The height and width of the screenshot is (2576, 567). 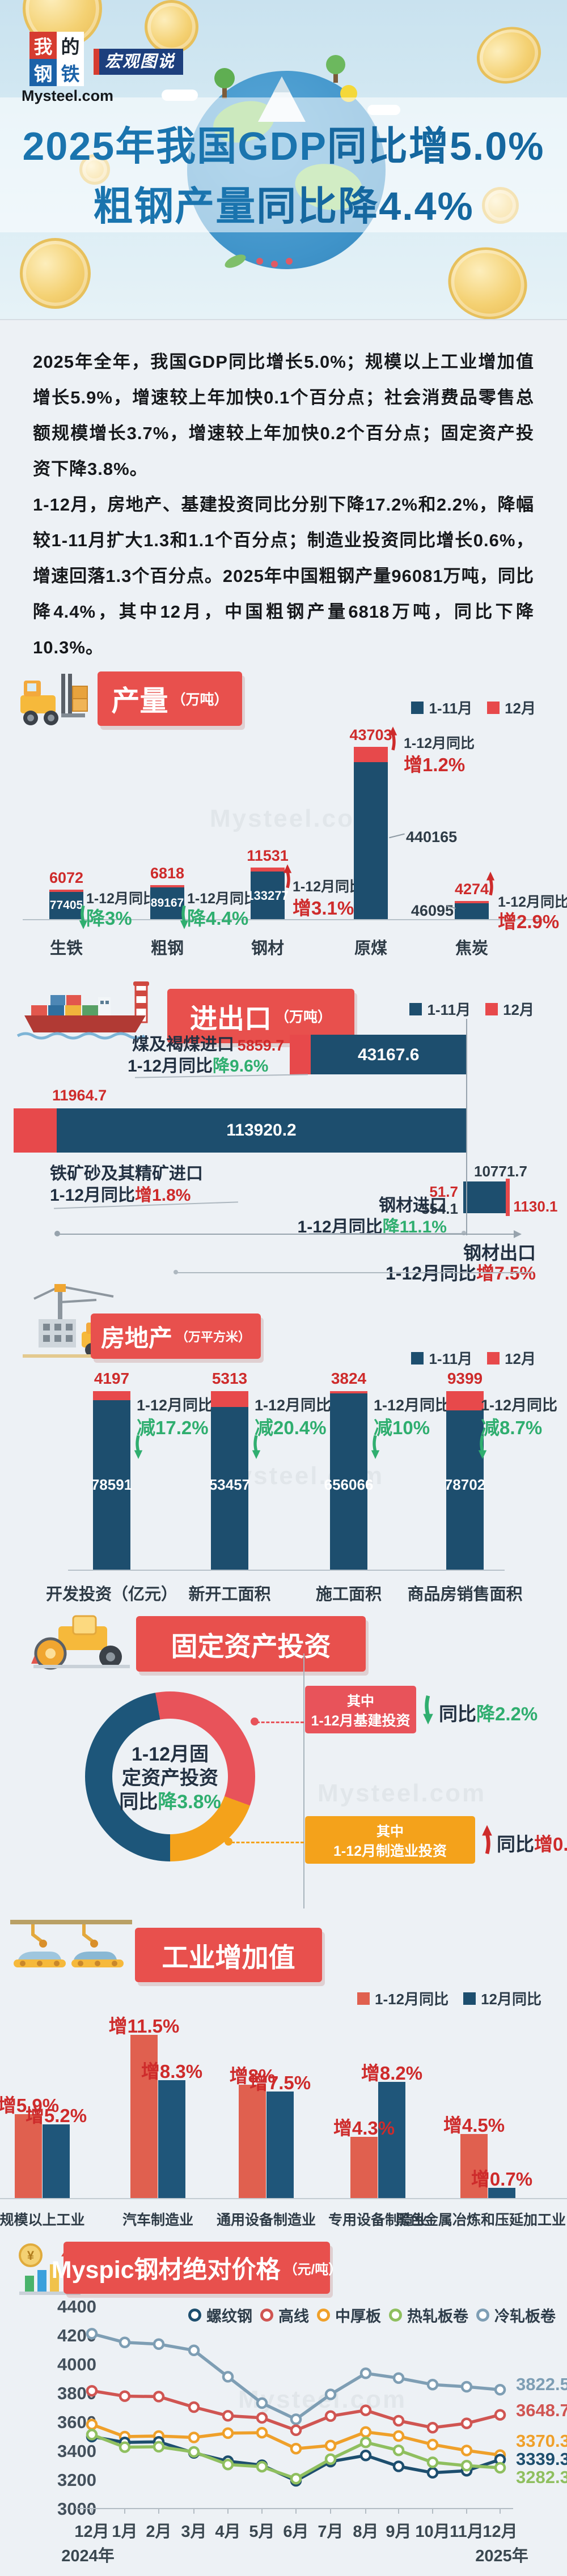 I want to click on legend-label: 中厚板, so click(x=358, y=2316).